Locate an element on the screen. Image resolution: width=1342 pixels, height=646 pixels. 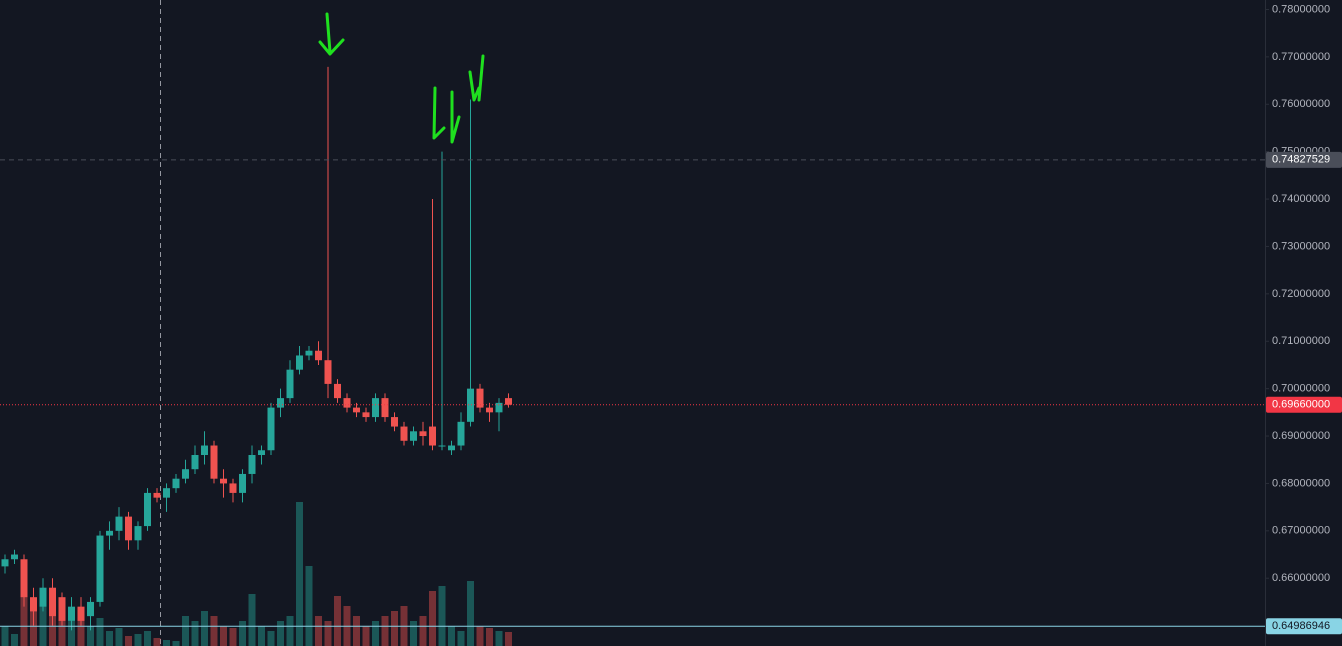
y-tick-label: 0.76000000 is located at coordinates (1301, 104).